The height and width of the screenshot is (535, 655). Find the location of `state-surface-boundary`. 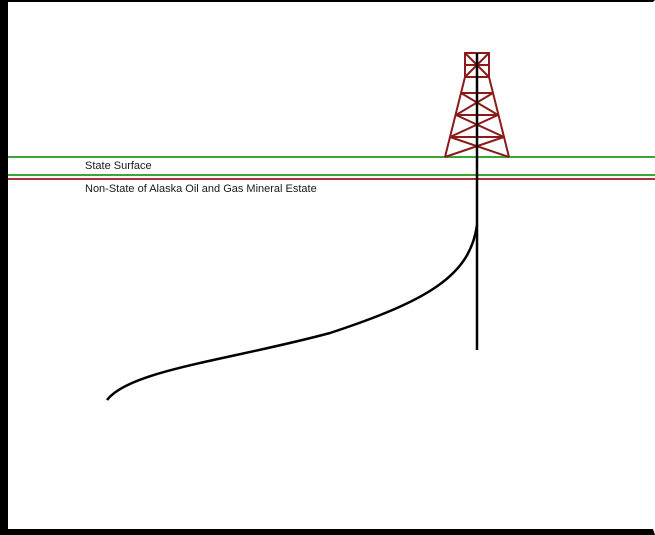

state-surface-boundary is located at coordinates (331, 166).